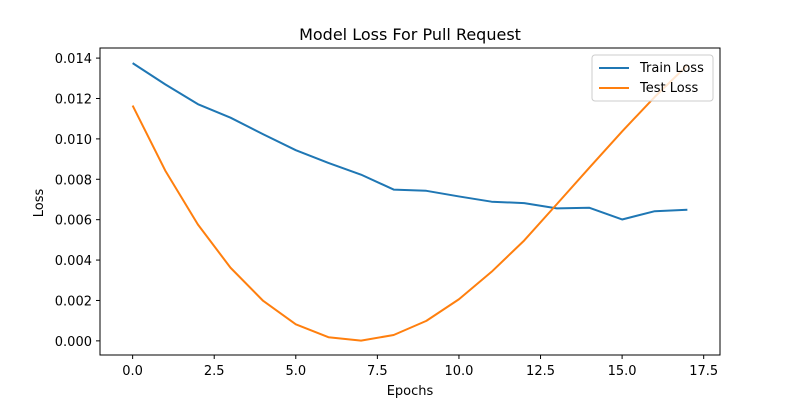  I want to click on y-tick-label: 0.012, so click(73, 99).